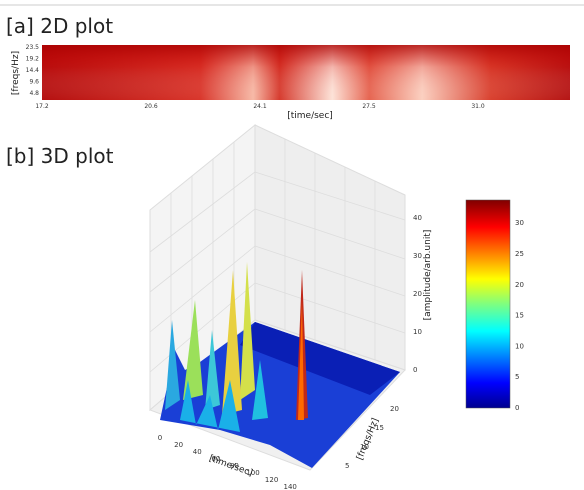 The height and width of the screenshot is (490, 584). Describe the element at coordinates (428, 275) in the screenshot. I see `z-label: [amplitude/arb.unit]` at that location.